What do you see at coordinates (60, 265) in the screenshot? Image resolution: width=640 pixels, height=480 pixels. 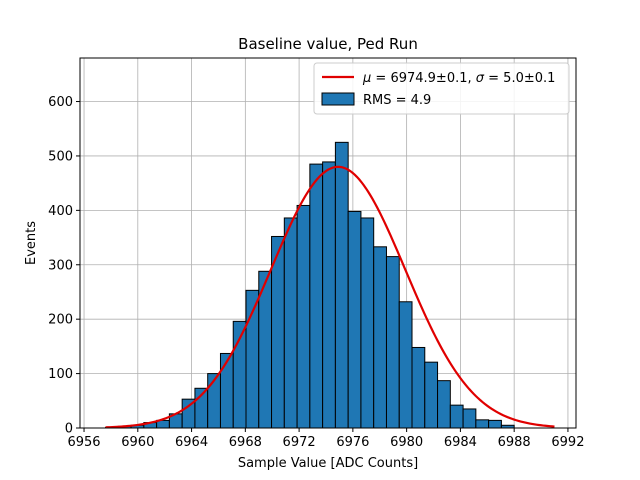 I see `y-tick-label: 300` at bounding box center [60, 265].